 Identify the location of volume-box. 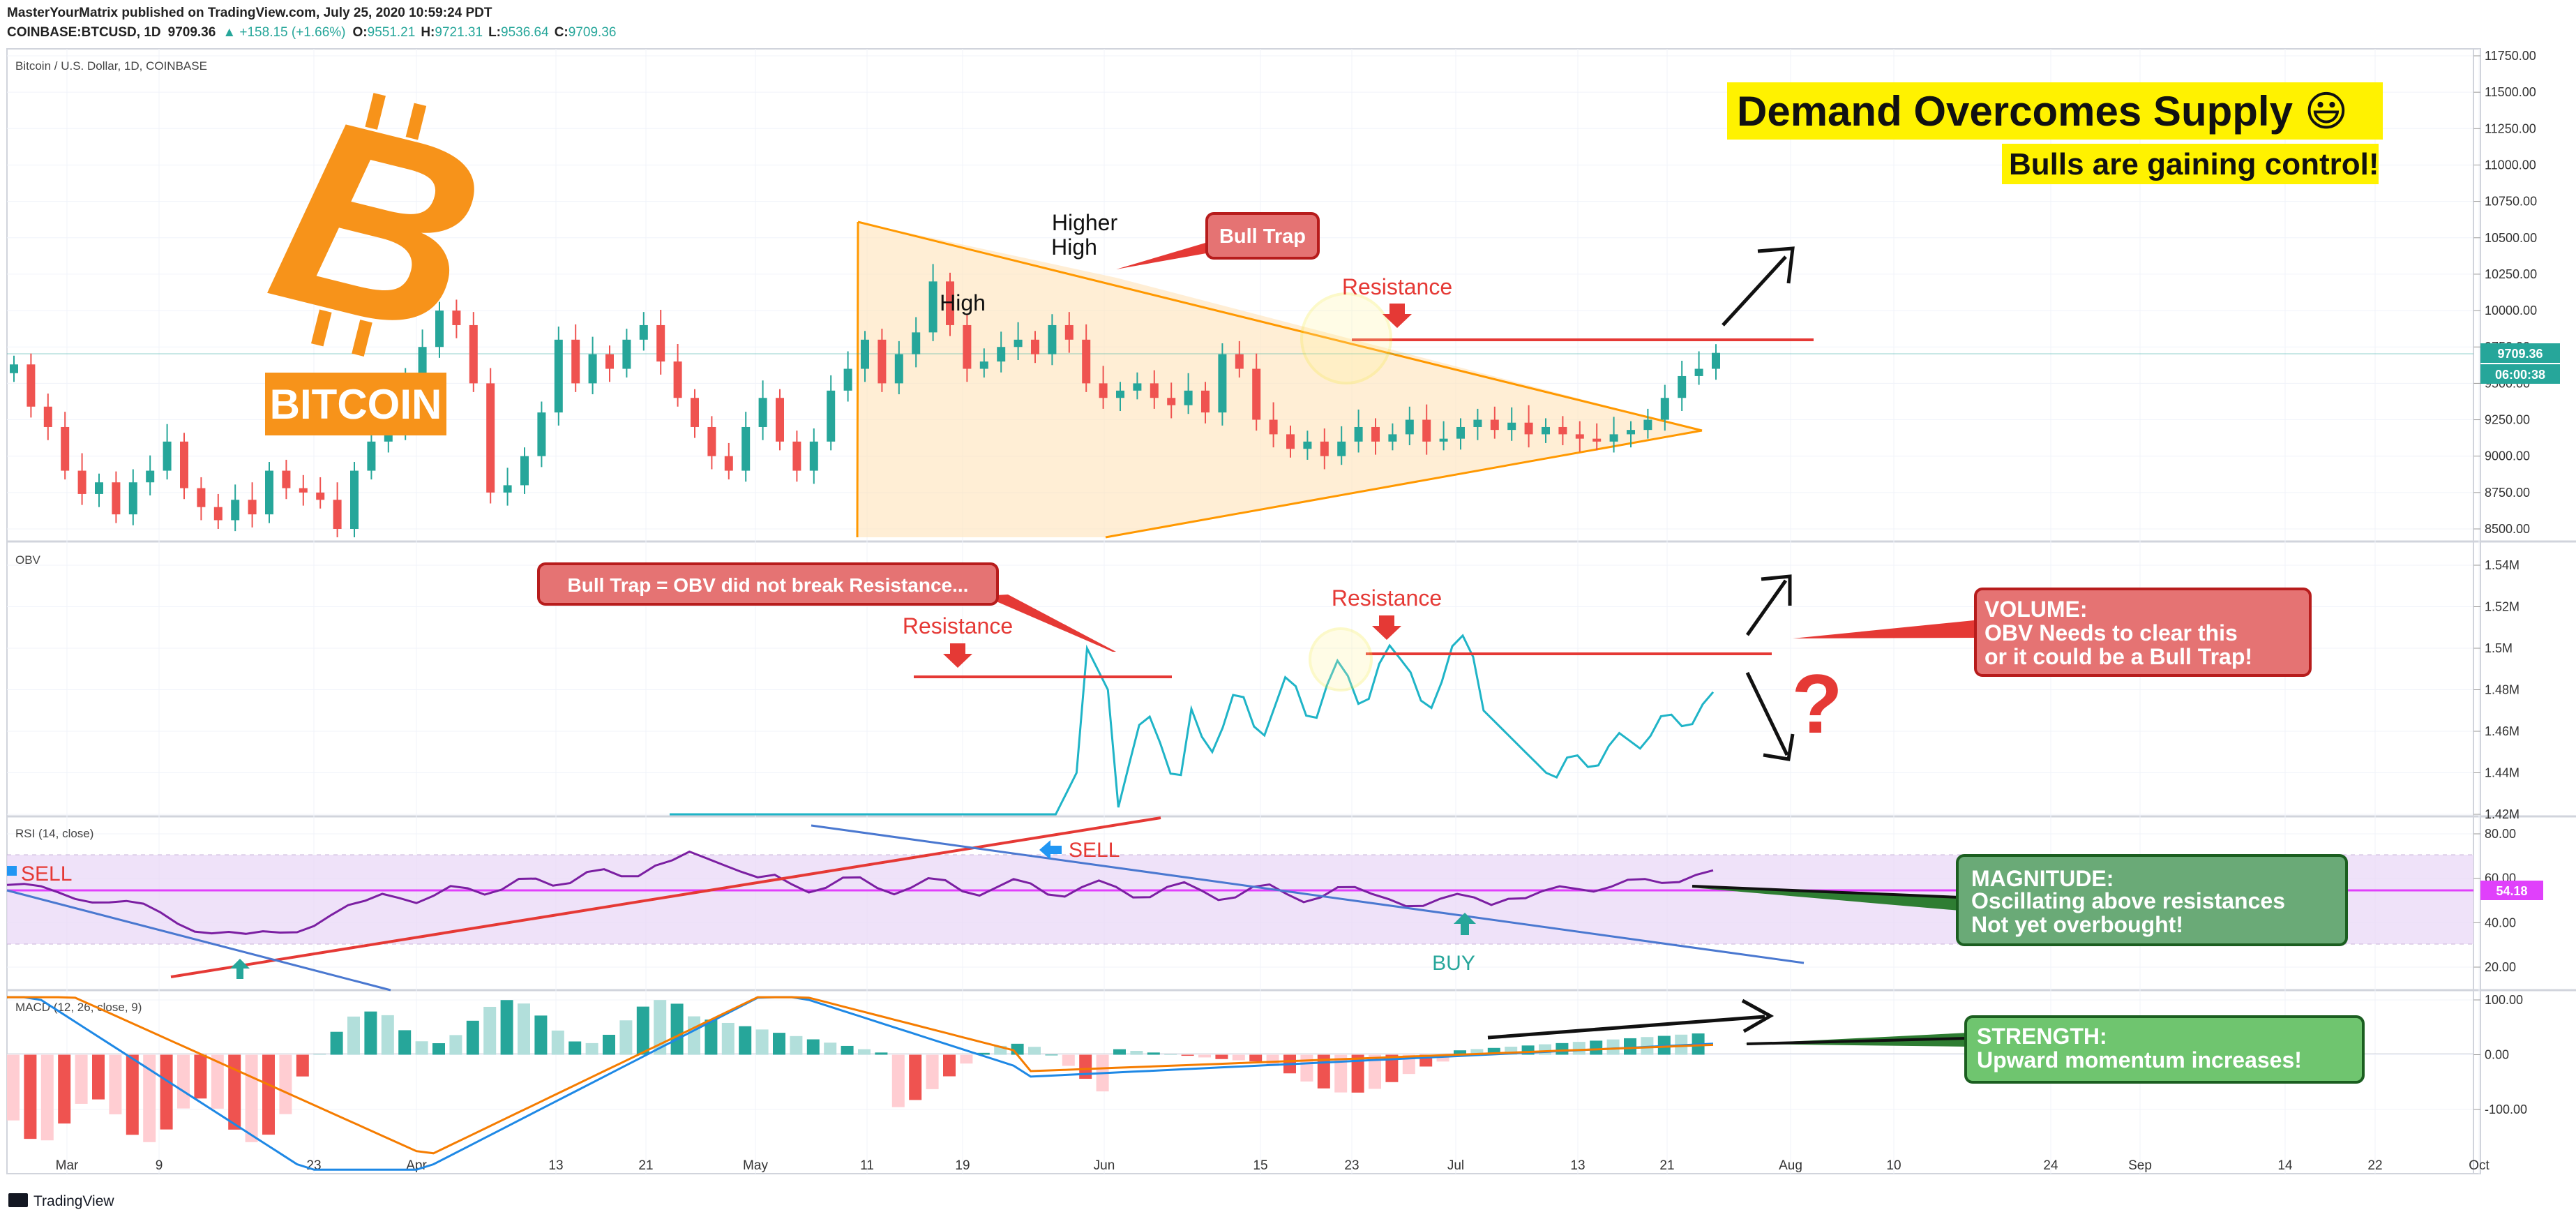
(2143, 632).